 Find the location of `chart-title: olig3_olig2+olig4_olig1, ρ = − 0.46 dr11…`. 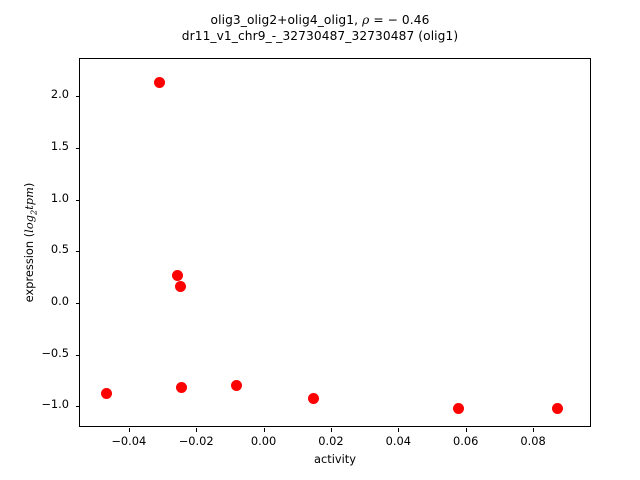

chart-title: olig3_olig2+olig4_olig1, ρ = − 0.46 dr11… is located at coordinates (320, 28).